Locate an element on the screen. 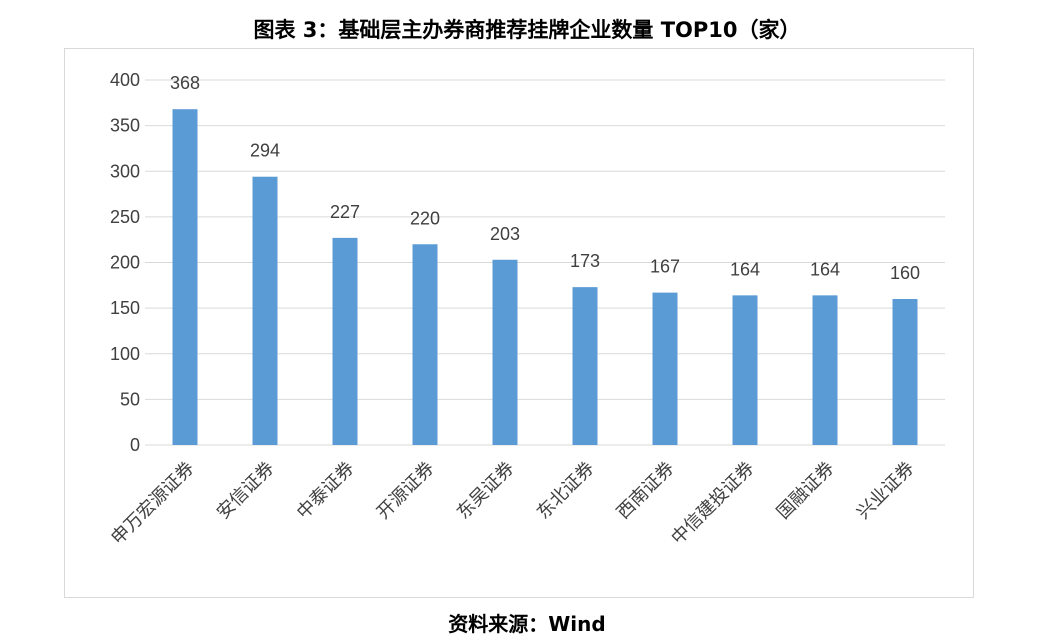 This screenshot has width=1054, height=642. y-tick-label: 50 is located at coordinates (130, 399).